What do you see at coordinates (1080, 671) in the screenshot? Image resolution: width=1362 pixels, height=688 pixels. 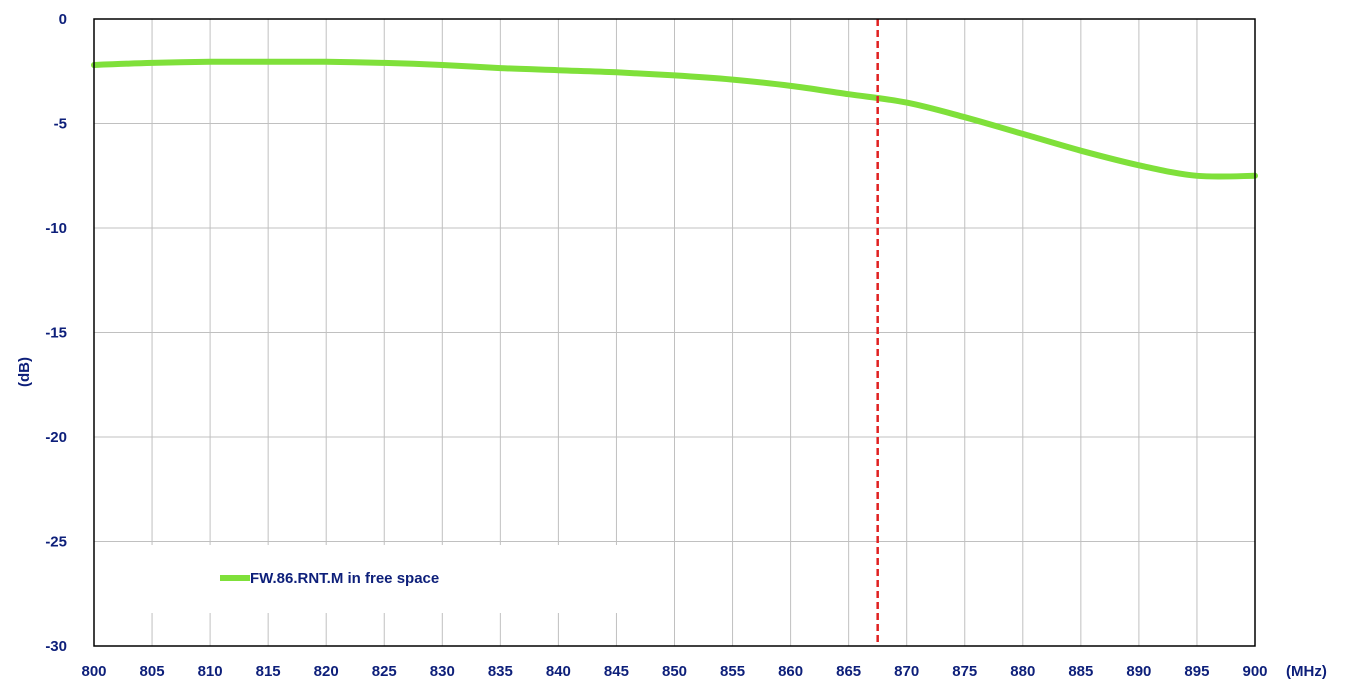 I see `x-tick-label: 885` at bounding box center [1080, 671].